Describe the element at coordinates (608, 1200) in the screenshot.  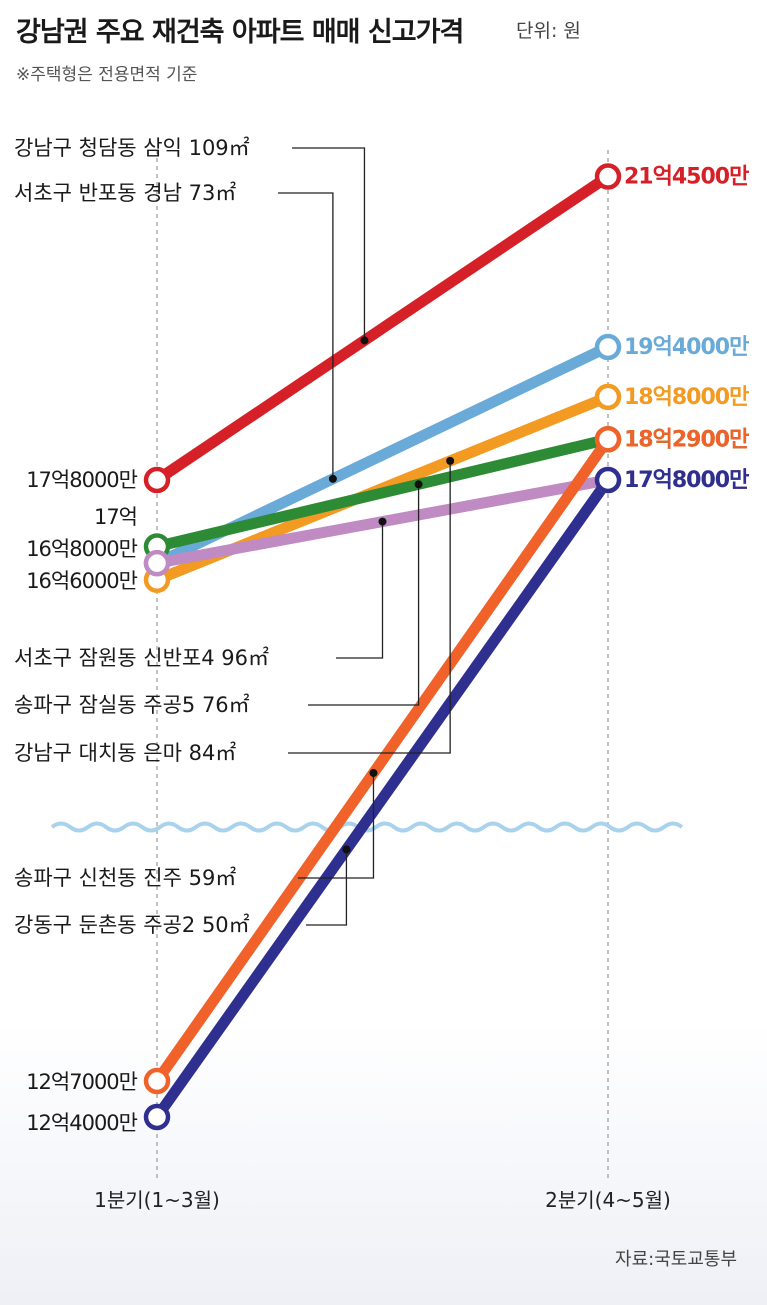
I see `x-tick-label: 2분기(4~5월)` at that location.